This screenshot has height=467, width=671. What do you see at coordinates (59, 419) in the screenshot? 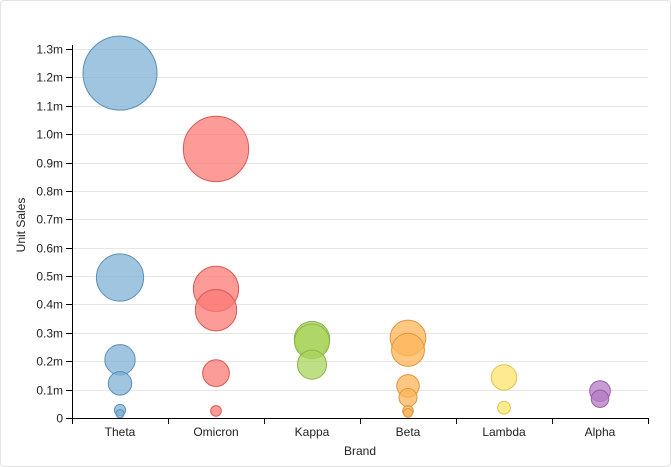
I see `y-tick-label: 0` at bounding box center [59, 419].